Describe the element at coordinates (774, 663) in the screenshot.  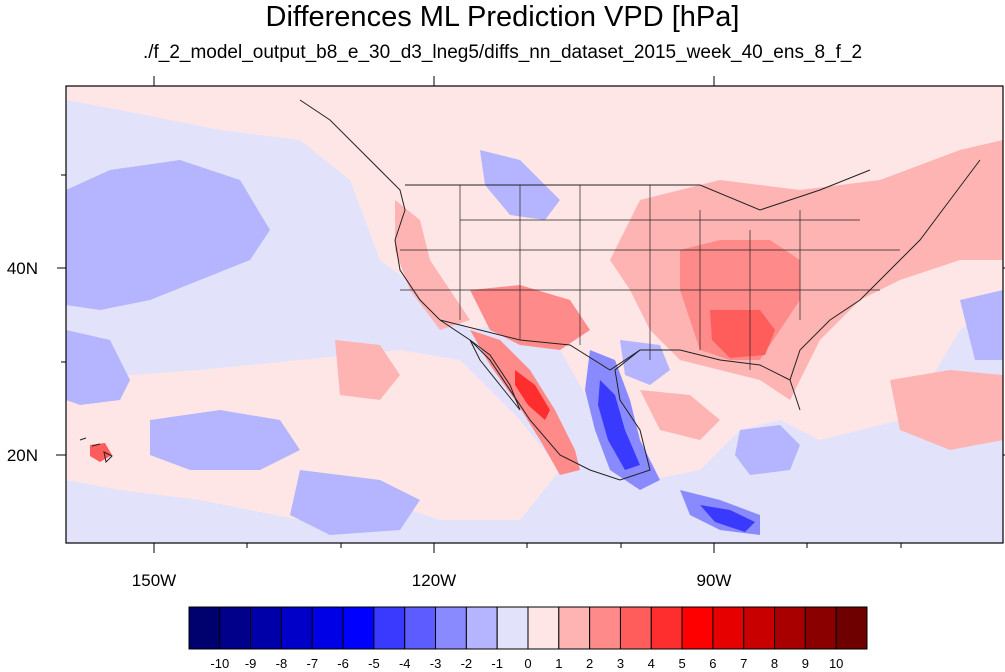
I see `colorbar-tick-label: 8` at that location.